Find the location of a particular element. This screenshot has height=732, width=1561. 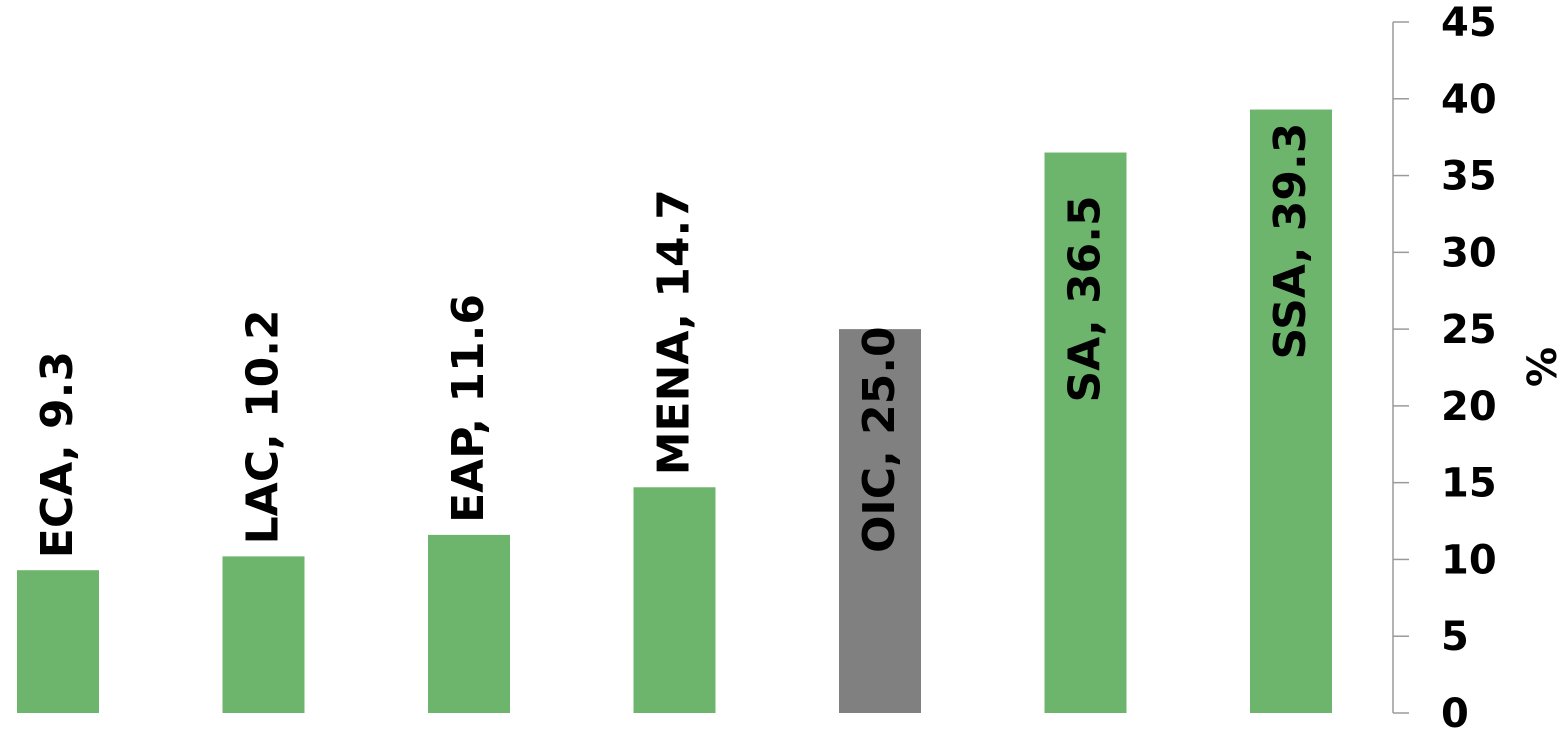

bar-sa is located at coordinates (1085, 432).